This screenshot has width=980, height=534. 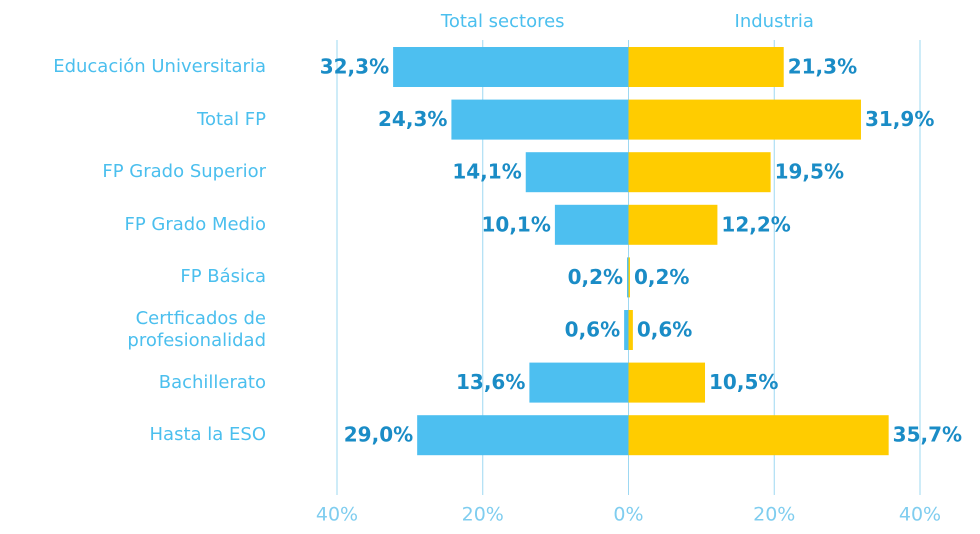 What do you see at coordinates (412, 119) in the screenshot?
I see `value-label: 24,3%` at bounding box center [412, 119].